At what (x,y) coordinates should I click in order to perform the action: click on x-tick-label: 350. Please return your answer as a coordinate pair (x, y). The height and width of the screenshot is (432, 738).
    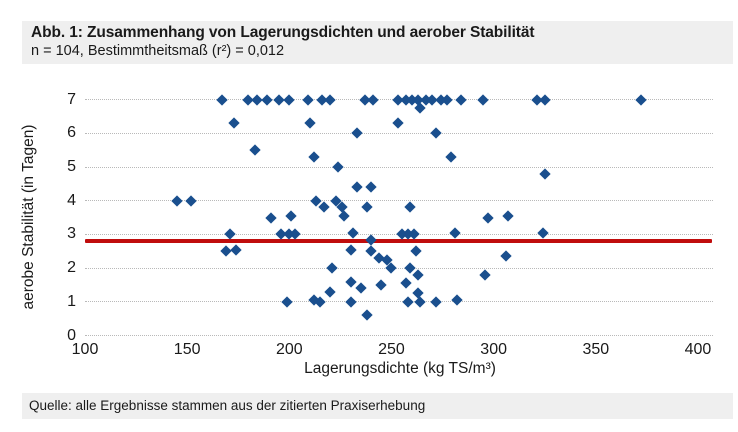
    Looking at the image, I should click on (596, 349).